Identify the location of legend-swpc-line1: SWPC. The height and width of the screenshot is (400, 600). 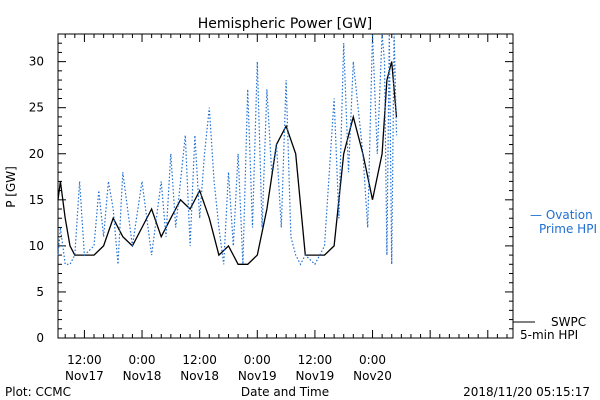
(568, 322).